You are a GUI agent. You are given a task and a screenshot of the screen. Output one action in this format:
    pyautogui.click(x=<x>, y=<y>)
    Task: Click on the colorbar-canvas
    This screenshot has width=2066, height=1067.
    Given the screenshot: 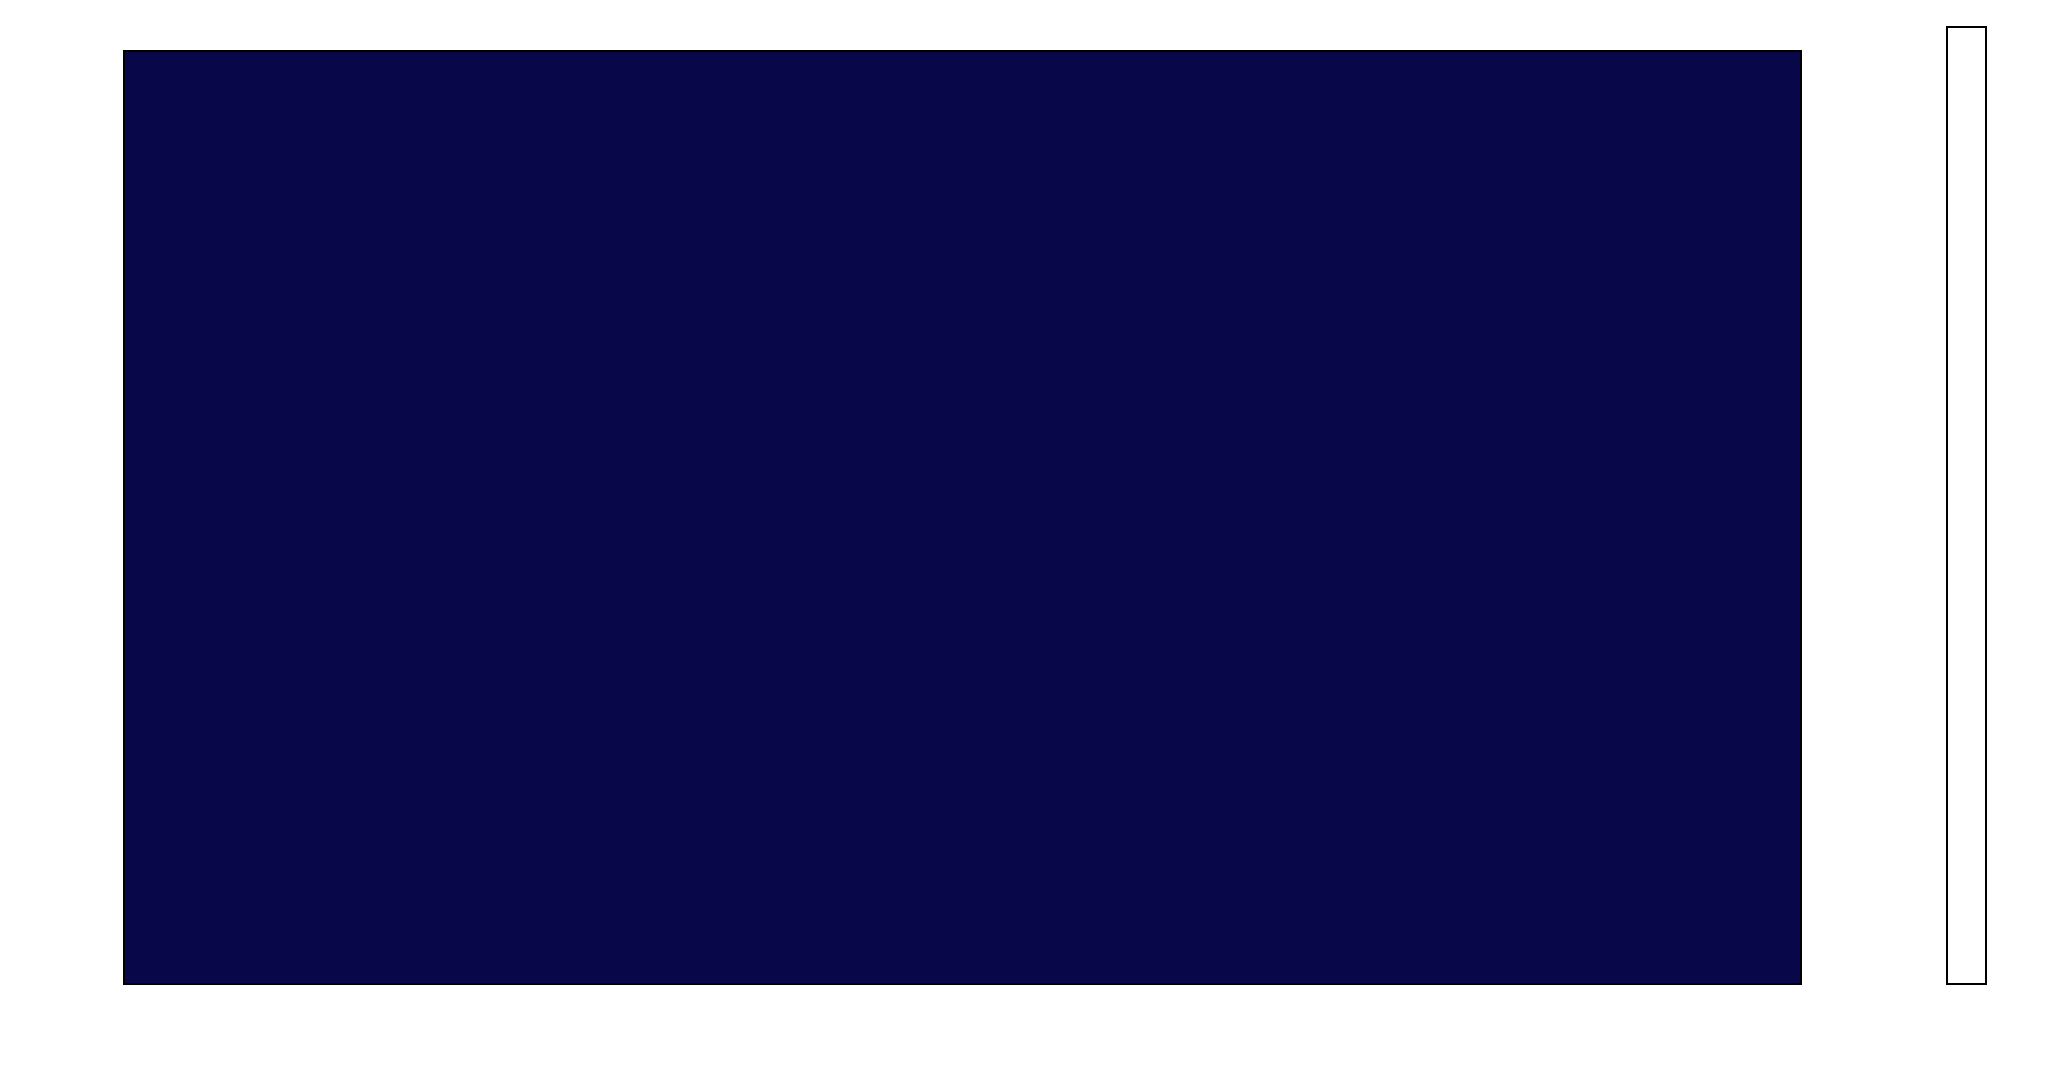 What is the action you would take?
    pyautogui.click(x=1966, y=505)
    